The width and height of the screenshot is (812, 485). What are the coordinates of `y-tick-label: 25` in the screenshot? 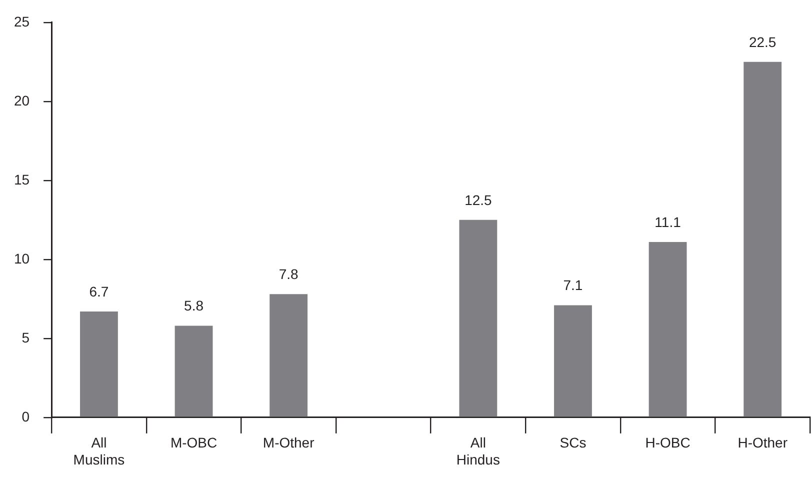 It's located at (22, 21).